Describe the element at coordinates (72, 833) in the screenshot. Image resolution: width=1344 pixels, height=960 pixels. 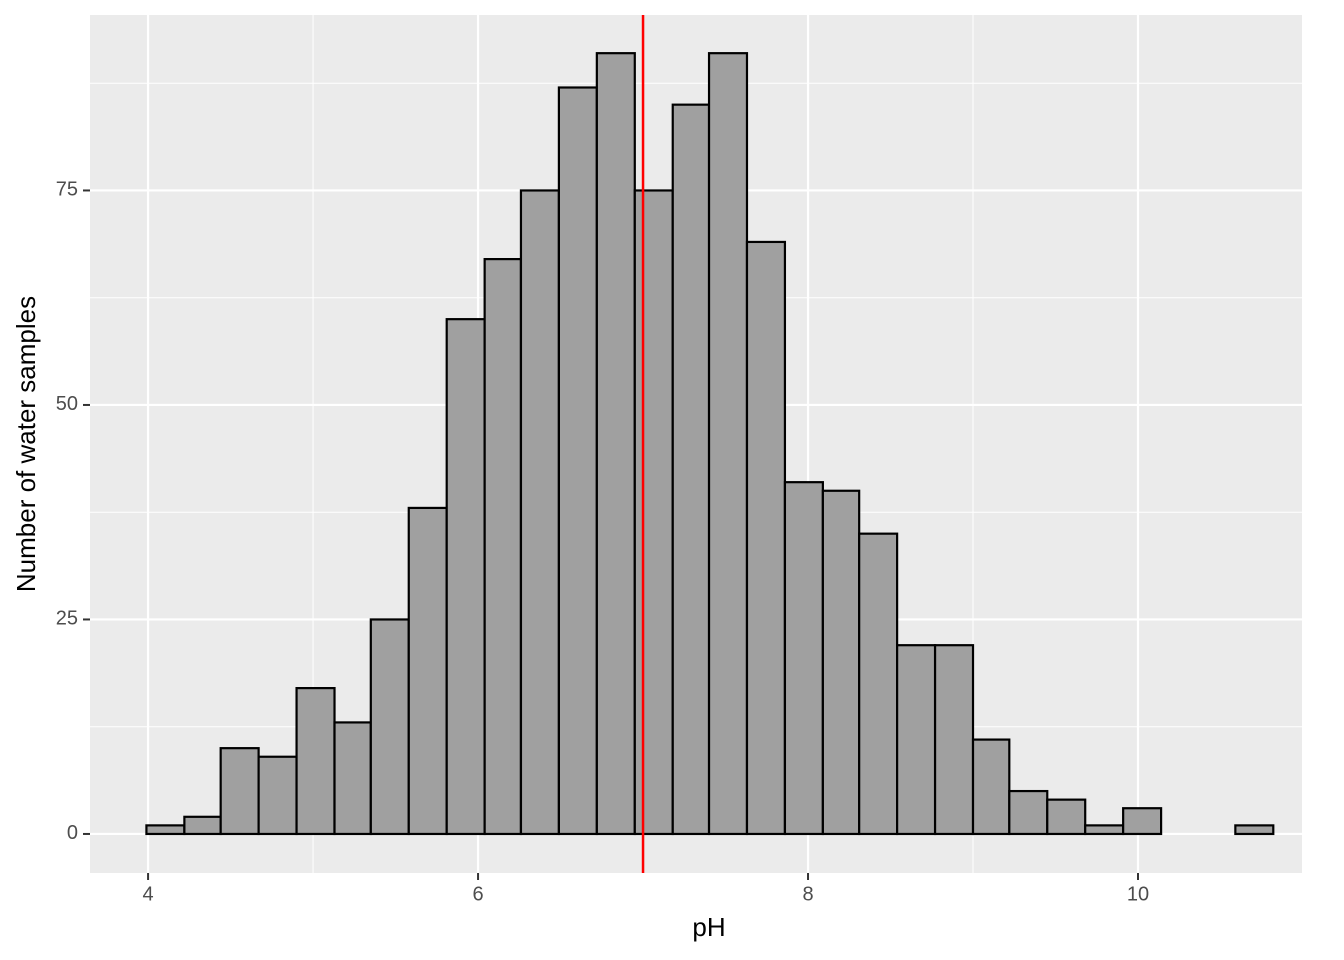
I see `y-tick-label: 0` at that location.